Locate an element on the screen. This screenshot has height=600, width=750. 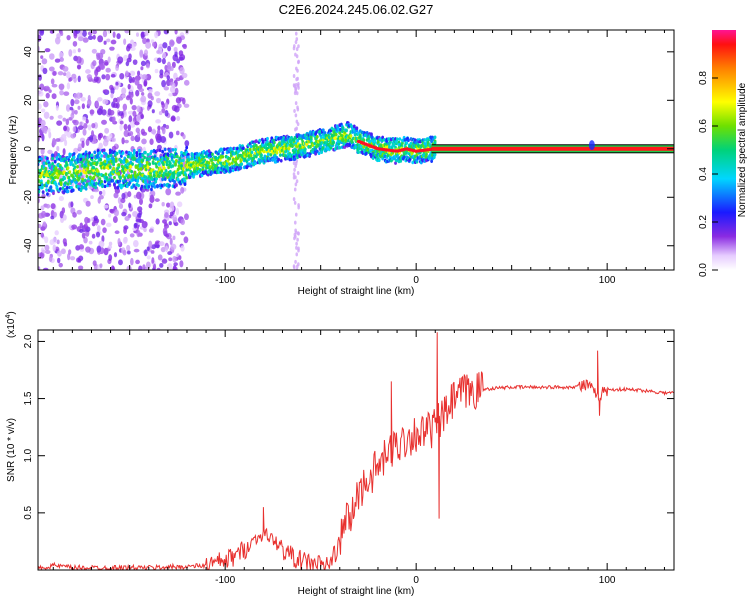
tone-glitch-cell is located at coordinates (591, 145).